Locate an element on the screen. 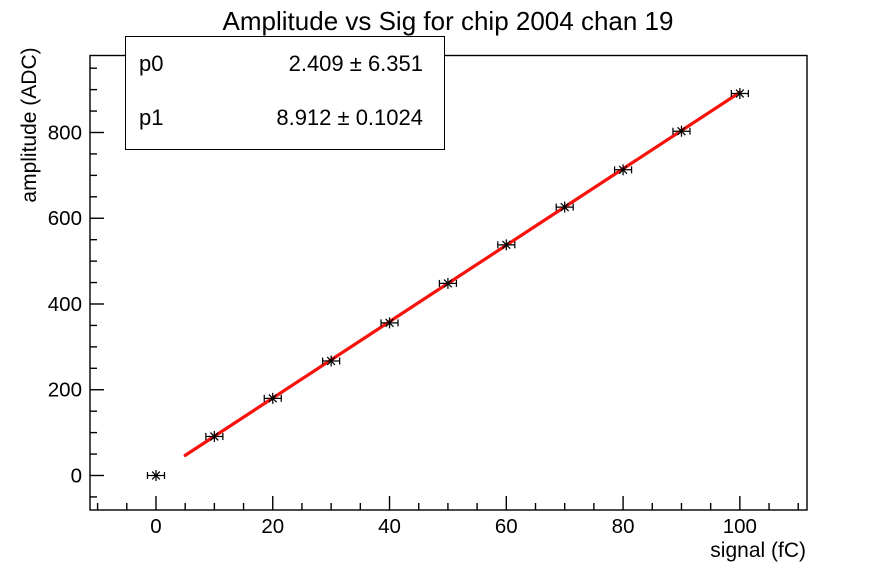 The width and height of the screenshot is (896, 572). stats-param-name: p0 is located at coordinates (151, 63).